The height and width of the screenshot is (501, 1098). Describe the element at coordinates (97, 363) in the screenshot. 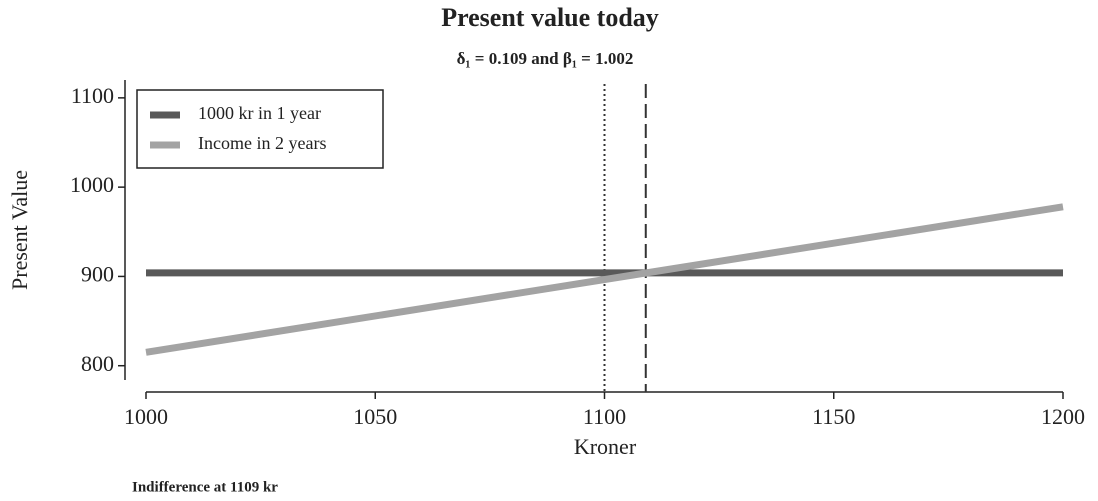

I see `y-tick-label: 800` at that location.